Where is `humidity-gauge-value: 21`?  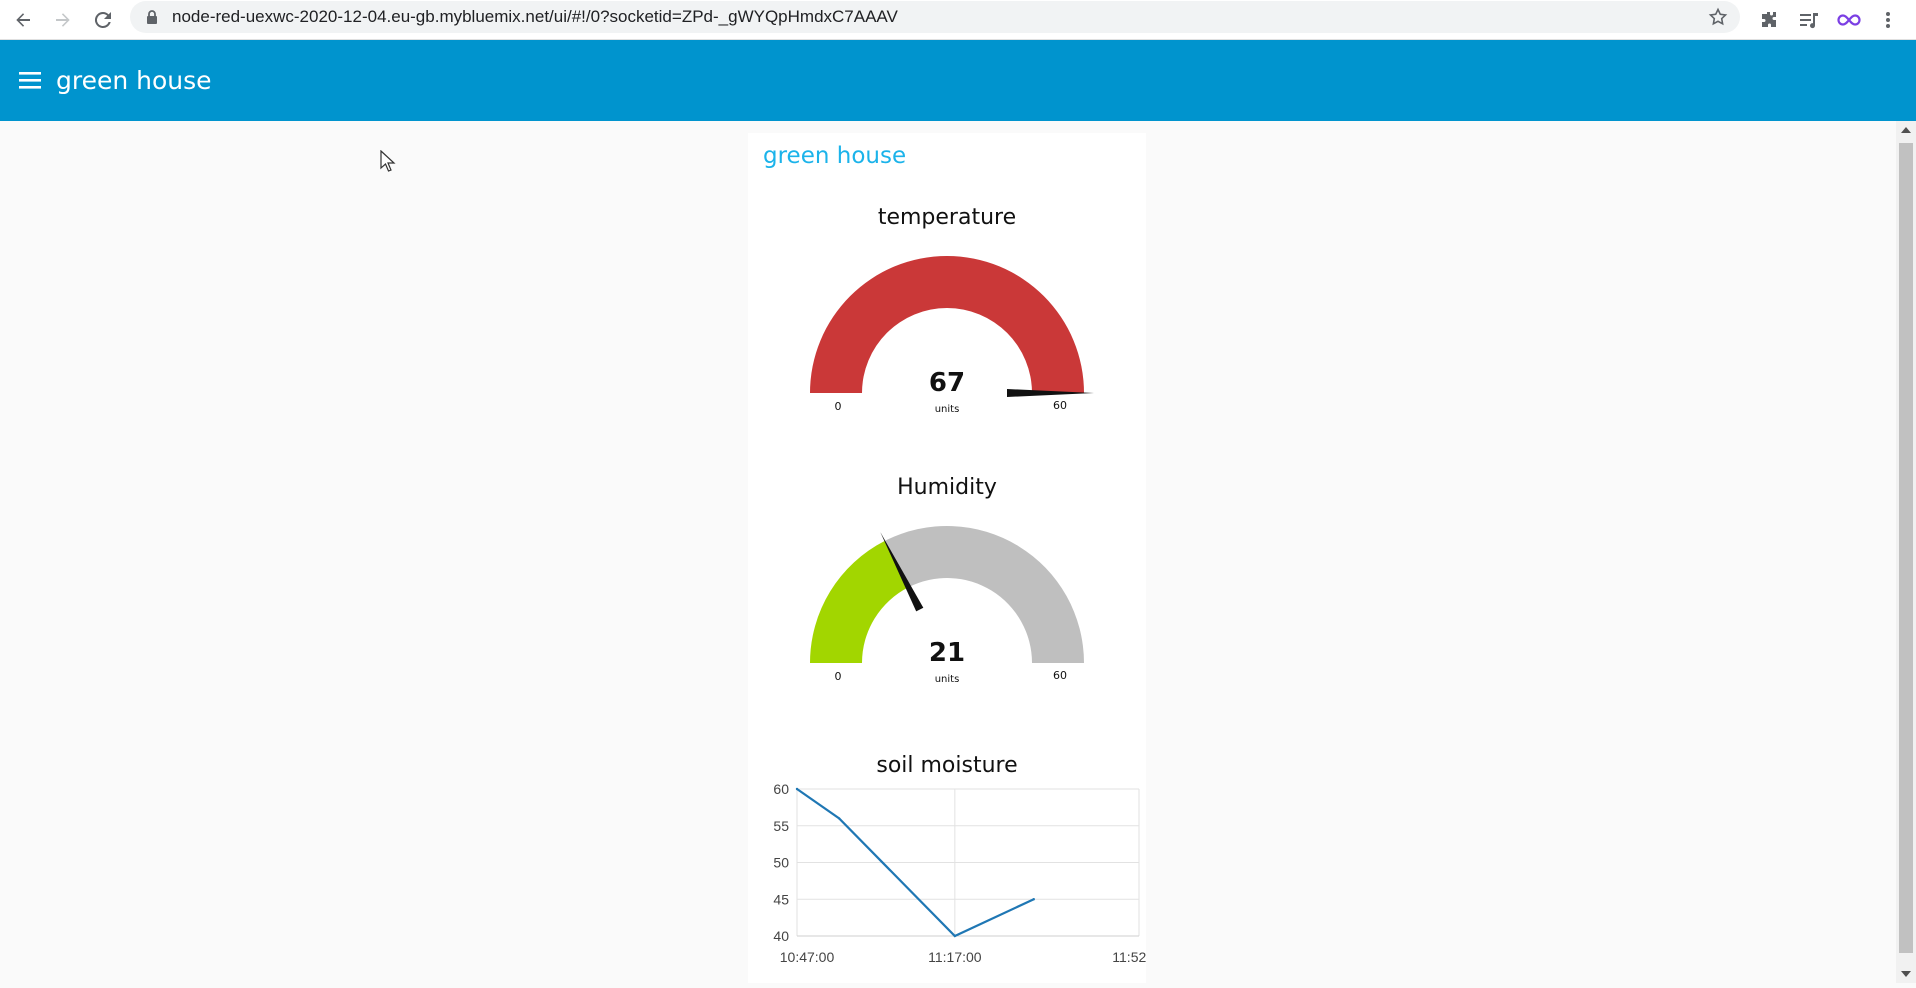
humidity-gauge-value: 21 is located at coordinates (947, 653).